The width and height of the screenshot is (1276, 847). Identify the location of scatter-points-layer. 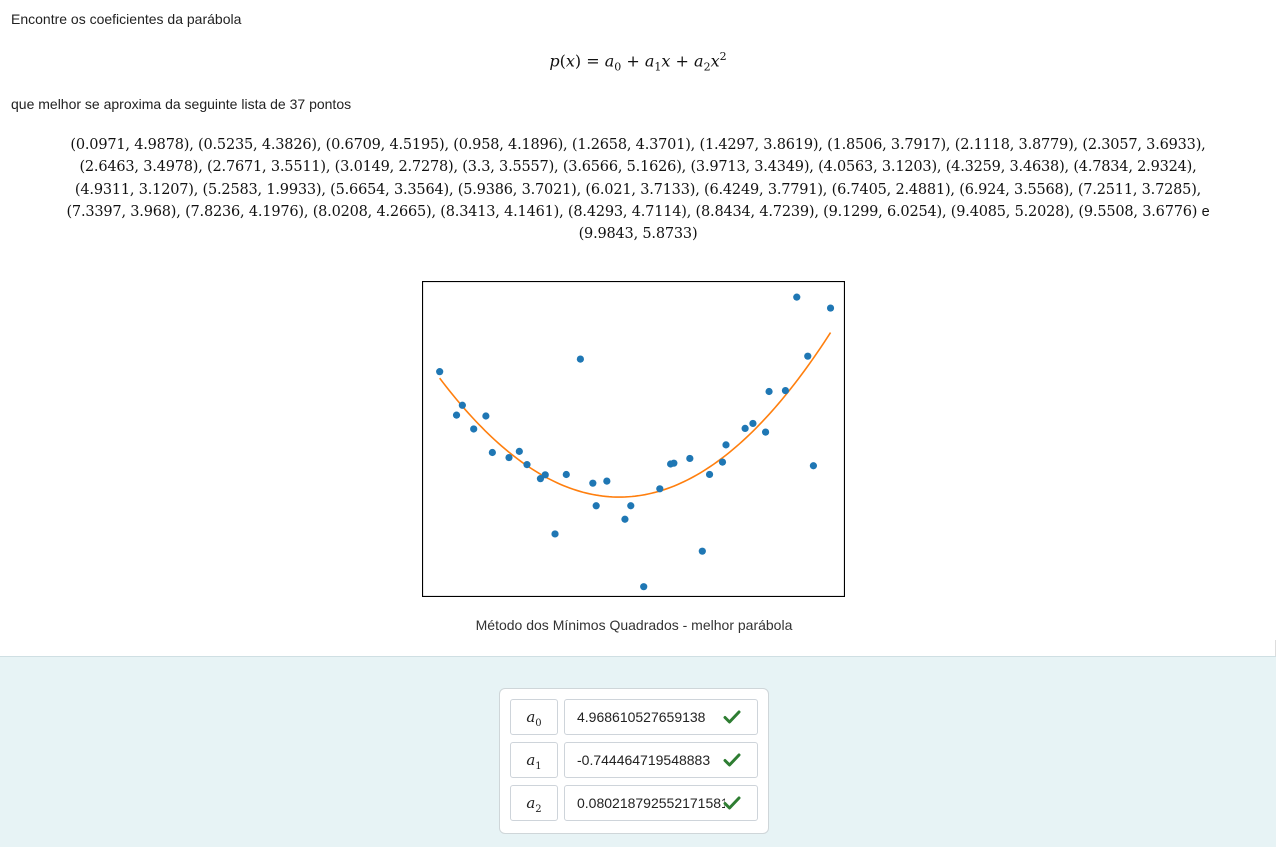
(635, 442).